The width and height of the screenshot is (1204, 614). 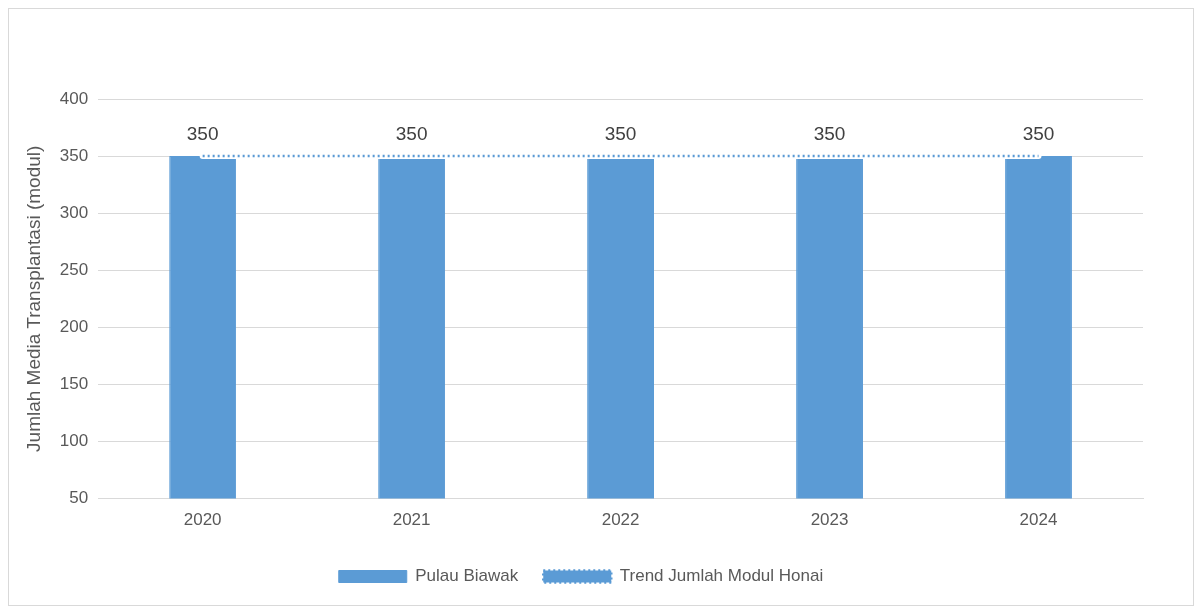 I want to click on y-tick-label: 300, so click(x=74, y=212).